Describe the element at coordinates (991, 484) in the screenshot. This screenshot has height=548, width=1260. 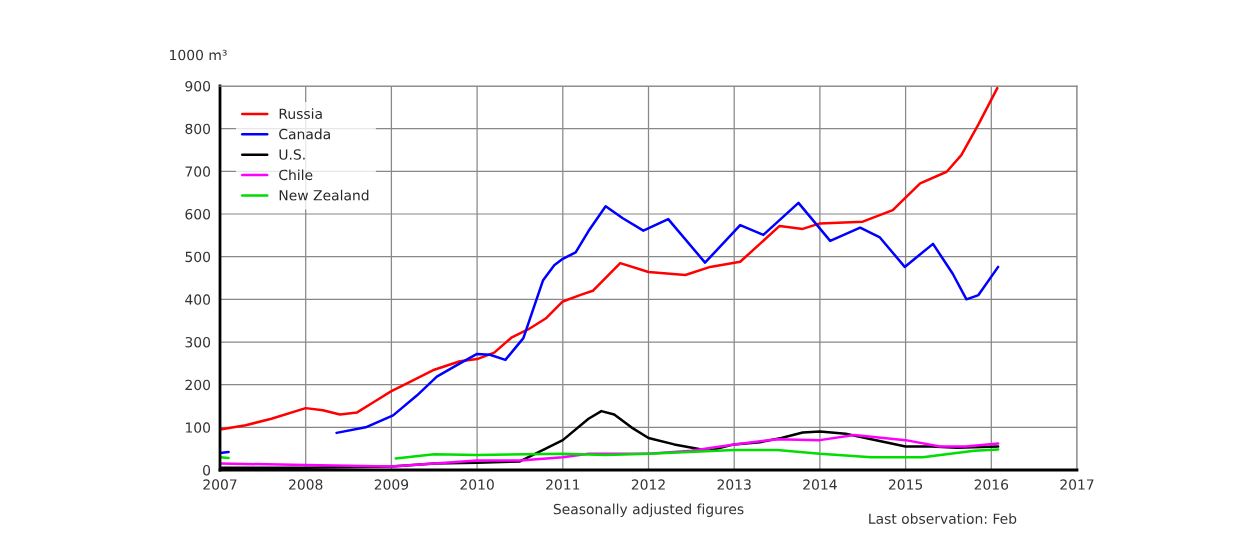
I see `x-tick-label: 2016` at that location.